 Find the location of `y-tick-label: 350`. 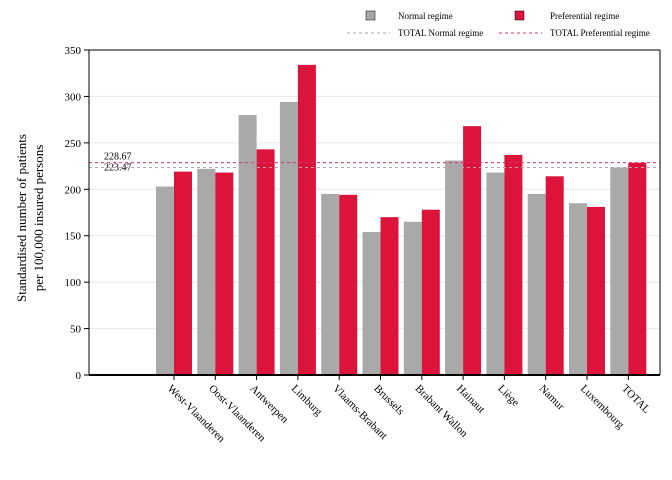

y-tick-label: 350 is located at coordinates (73, 51).